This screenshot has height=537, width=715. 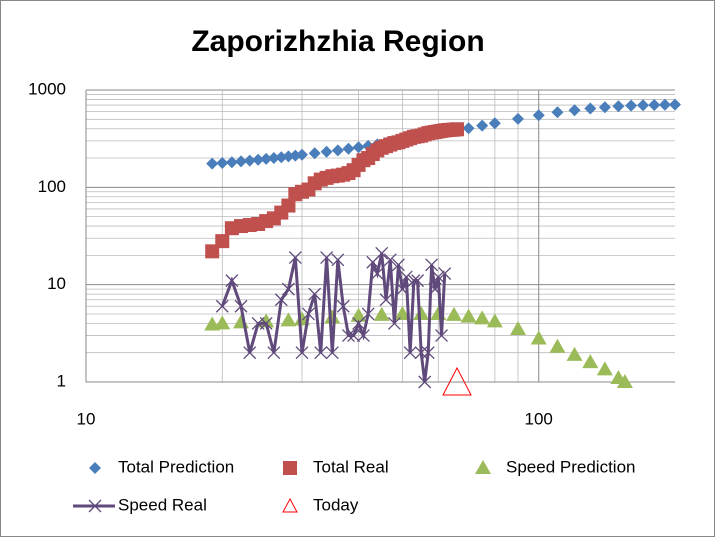 What do you see at coordinates (336, 504) in the screenshot?
I see `legend-label: Today` at bounding box center [336, 504].